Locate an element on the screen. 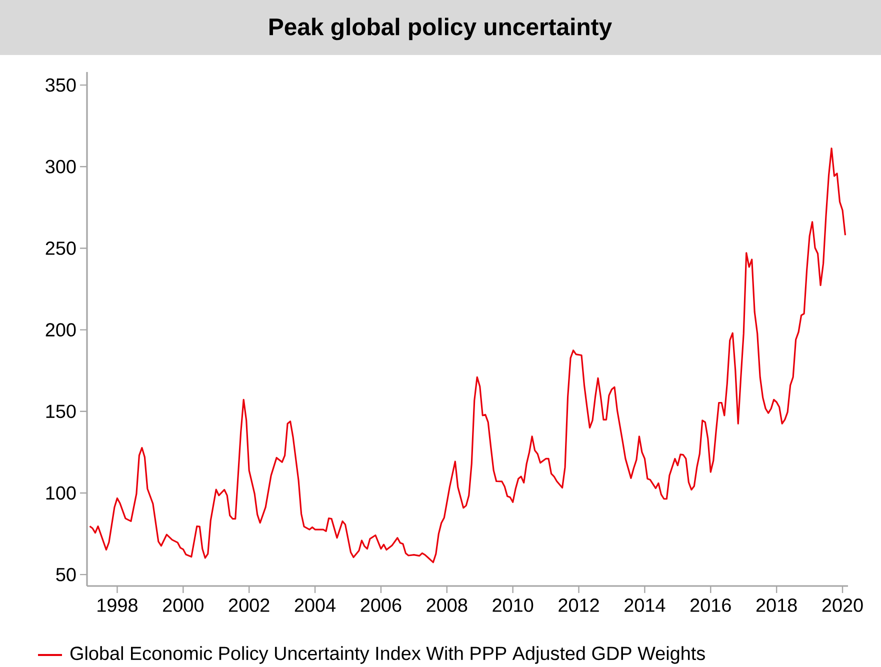  y-tick-label: 150 is located at coordinates (61, 411).